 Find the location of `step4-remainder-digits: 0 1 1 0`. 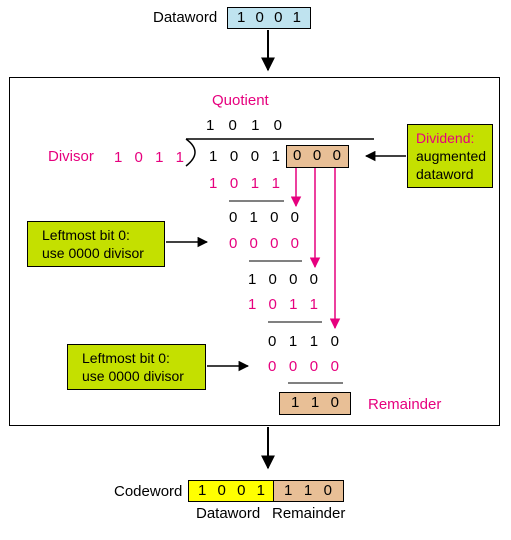

step4-remainder-digits: 0 1 1 0 is located at coordinates (303, 341).